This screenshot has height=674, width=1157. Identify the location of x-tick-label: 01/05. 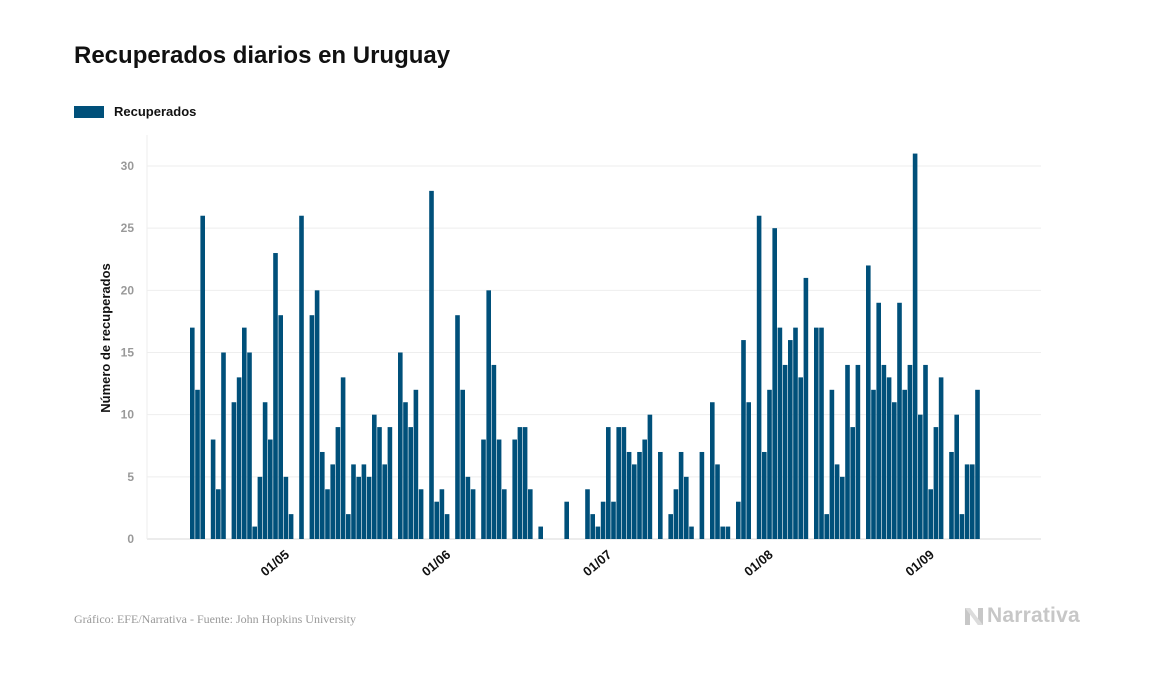
(275, 563).